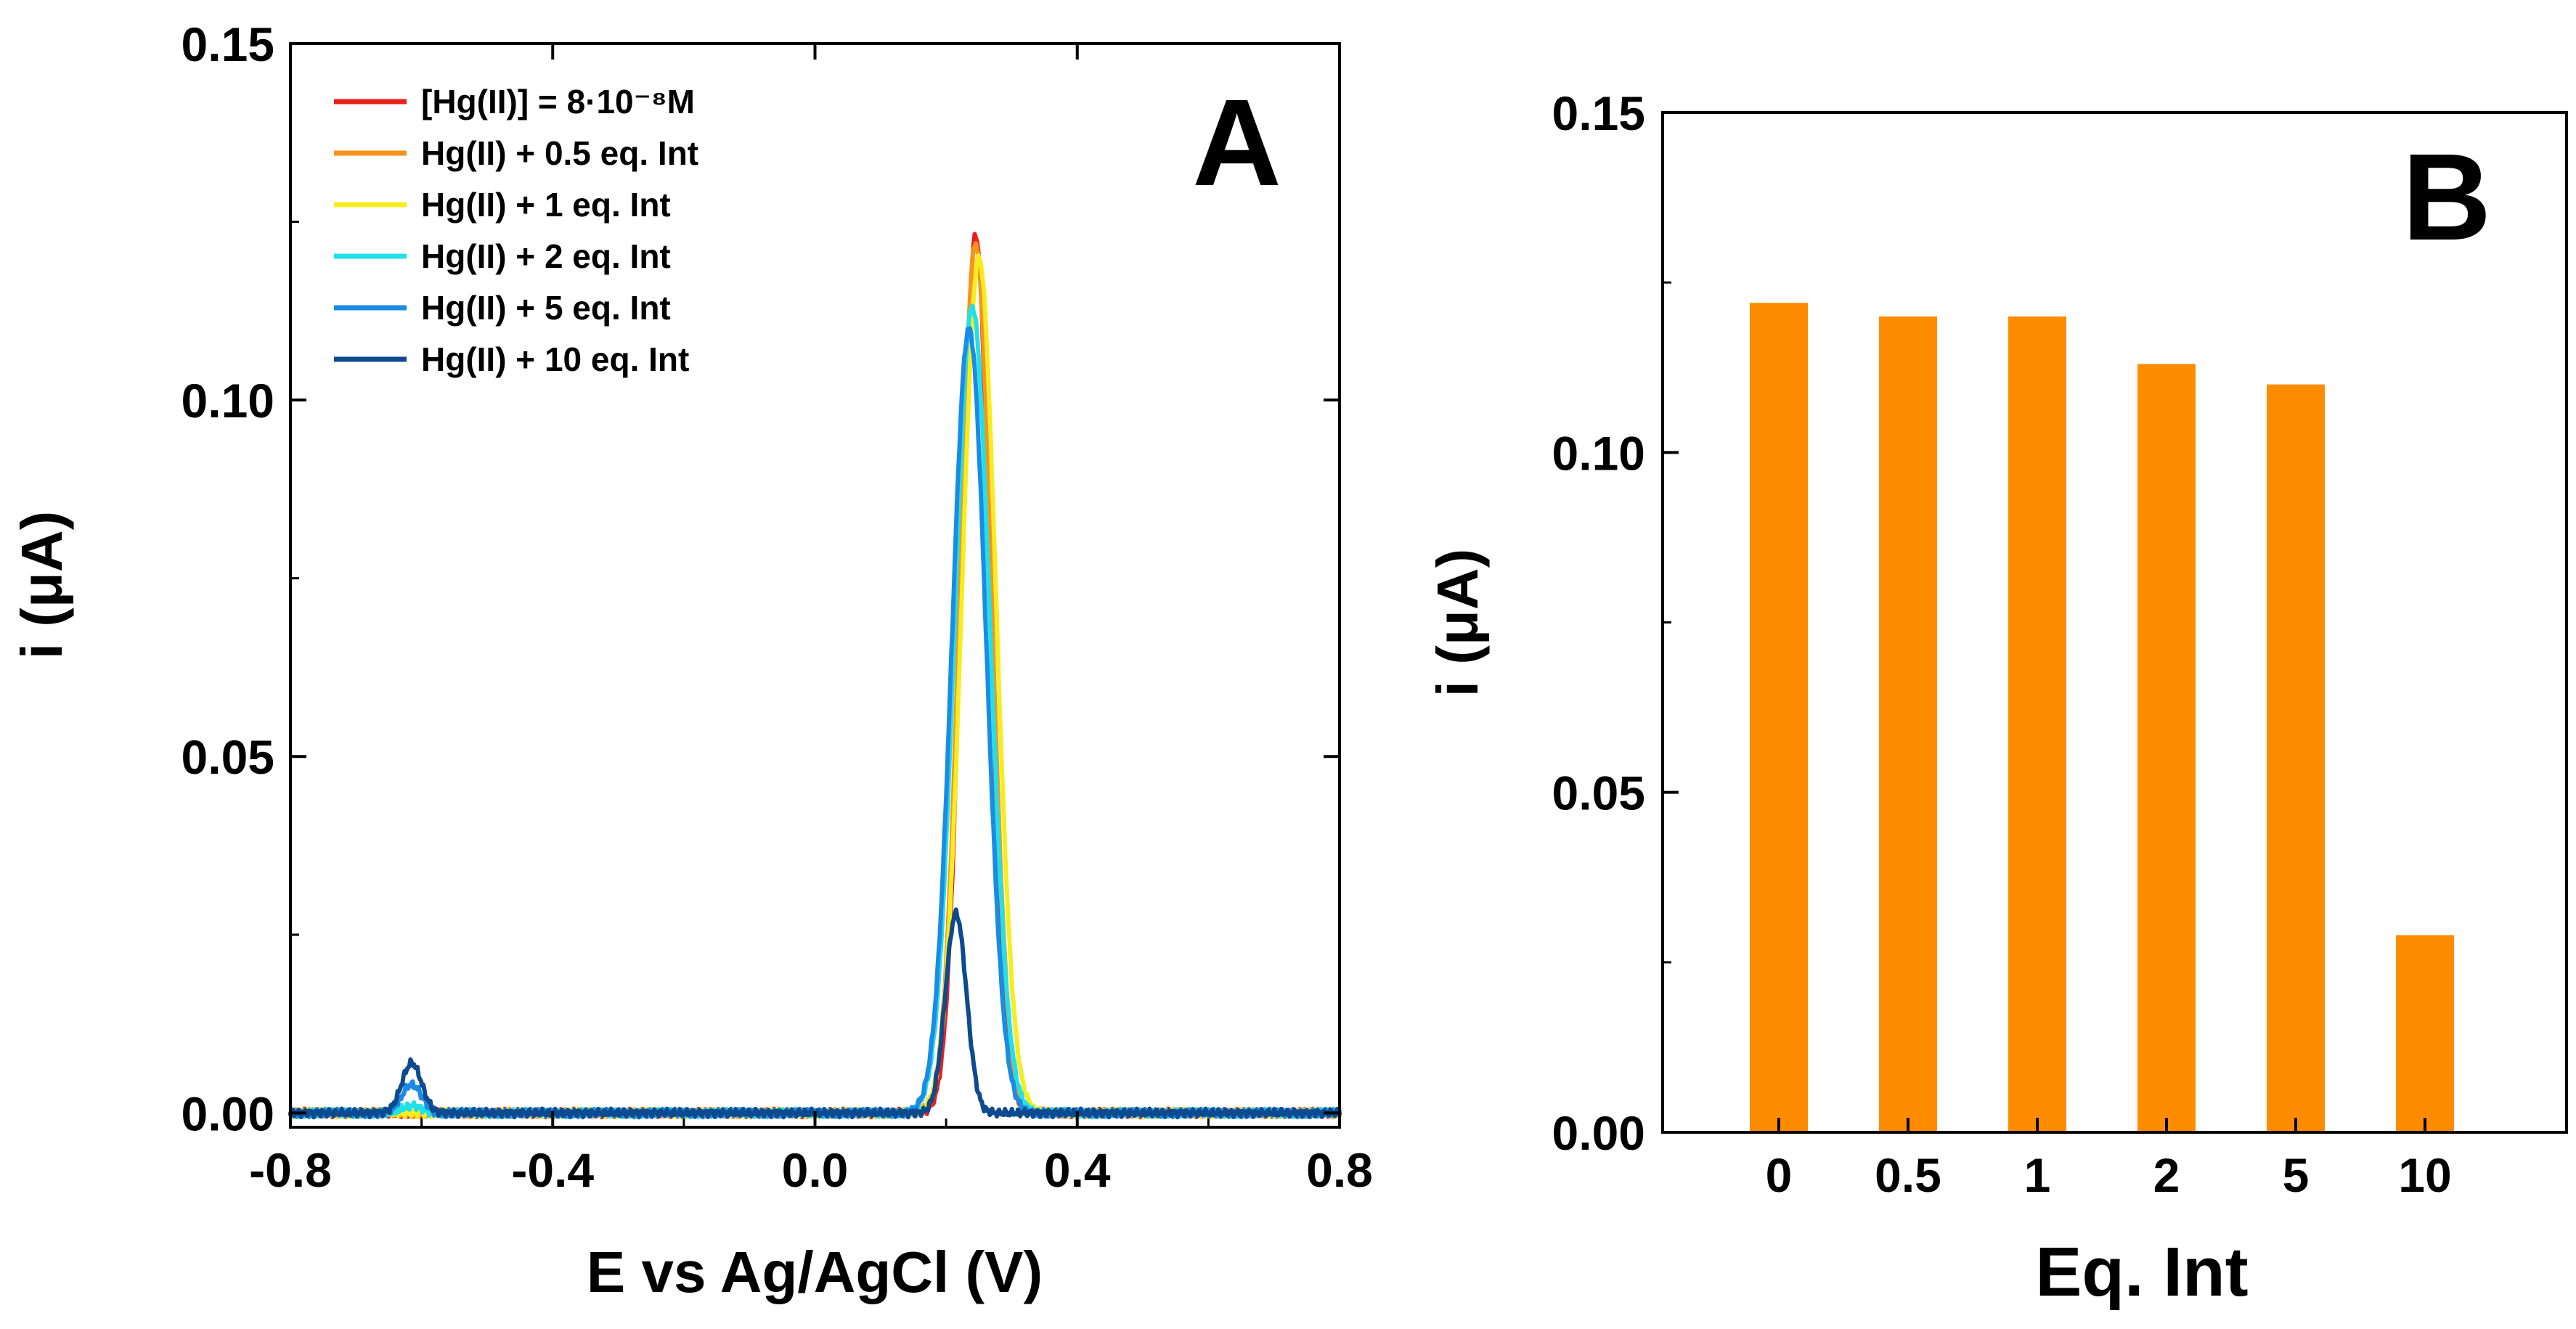 This screenshot has width=2576, height=1329. What do you see at coordinates (2447, 197) in the screenshot?
I see `panel-b-label: B` at bounding box center [2447, 197].